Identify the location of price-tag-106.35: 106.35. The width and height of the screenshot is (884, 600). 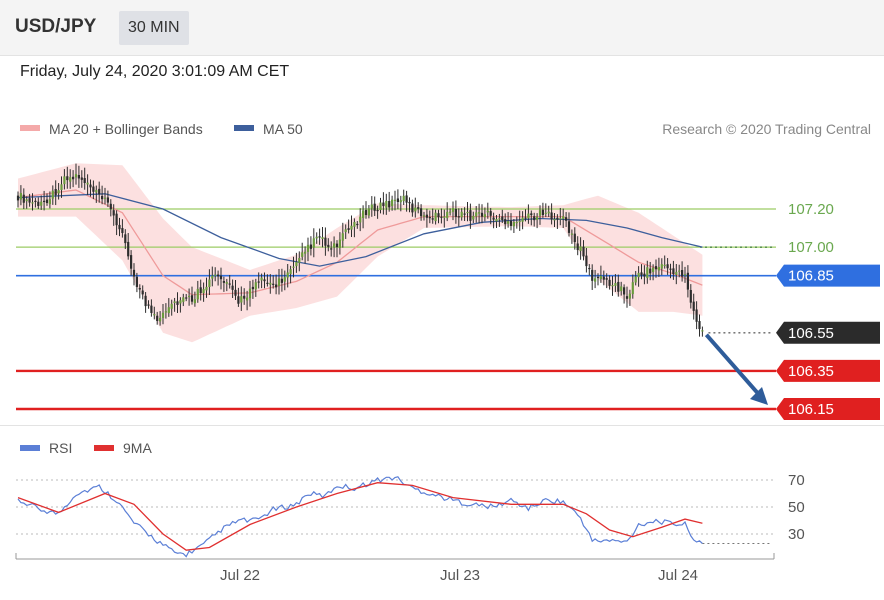
(828, 370).